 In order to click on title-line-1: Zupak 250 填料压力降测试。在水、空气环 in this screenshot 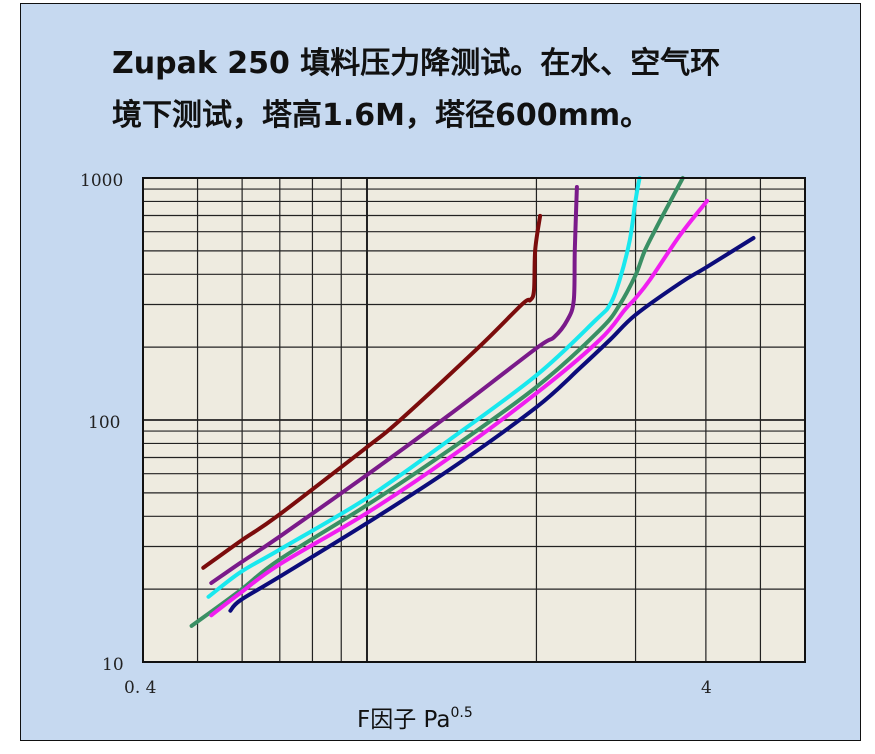, I will do `click(416, 63)`.